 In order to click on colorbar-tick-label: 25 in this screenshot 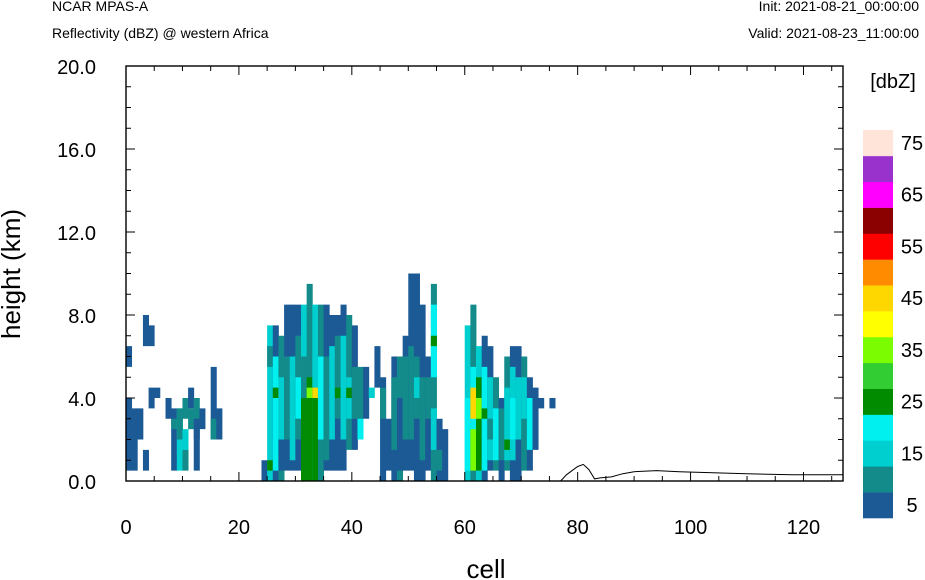, I will do `click(912, 403)`.